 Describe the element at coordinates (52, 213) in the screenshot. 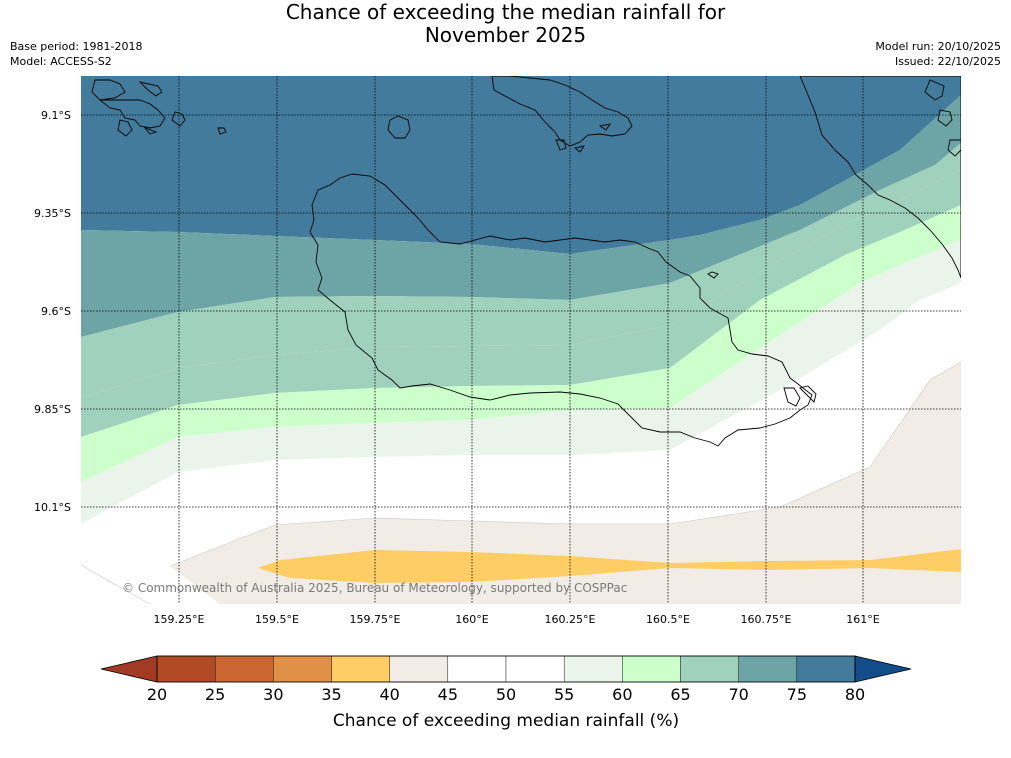

I see `lat-label-2: 9.35°S` at that location.